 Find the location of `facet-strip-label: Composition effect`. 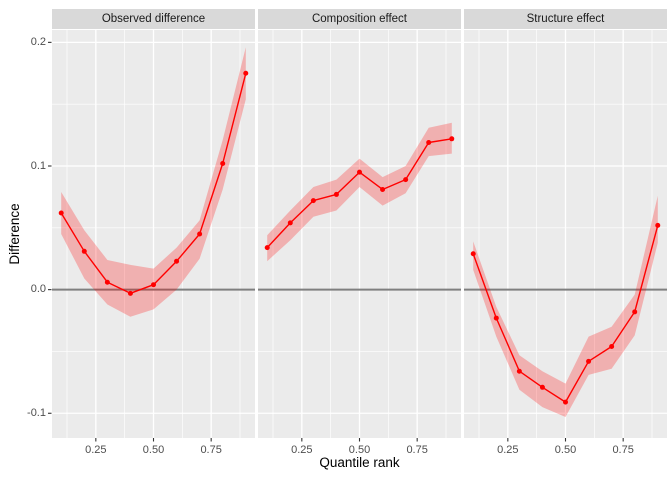

facet-strip-label: Composition effect is located at coordinates (359, 19).